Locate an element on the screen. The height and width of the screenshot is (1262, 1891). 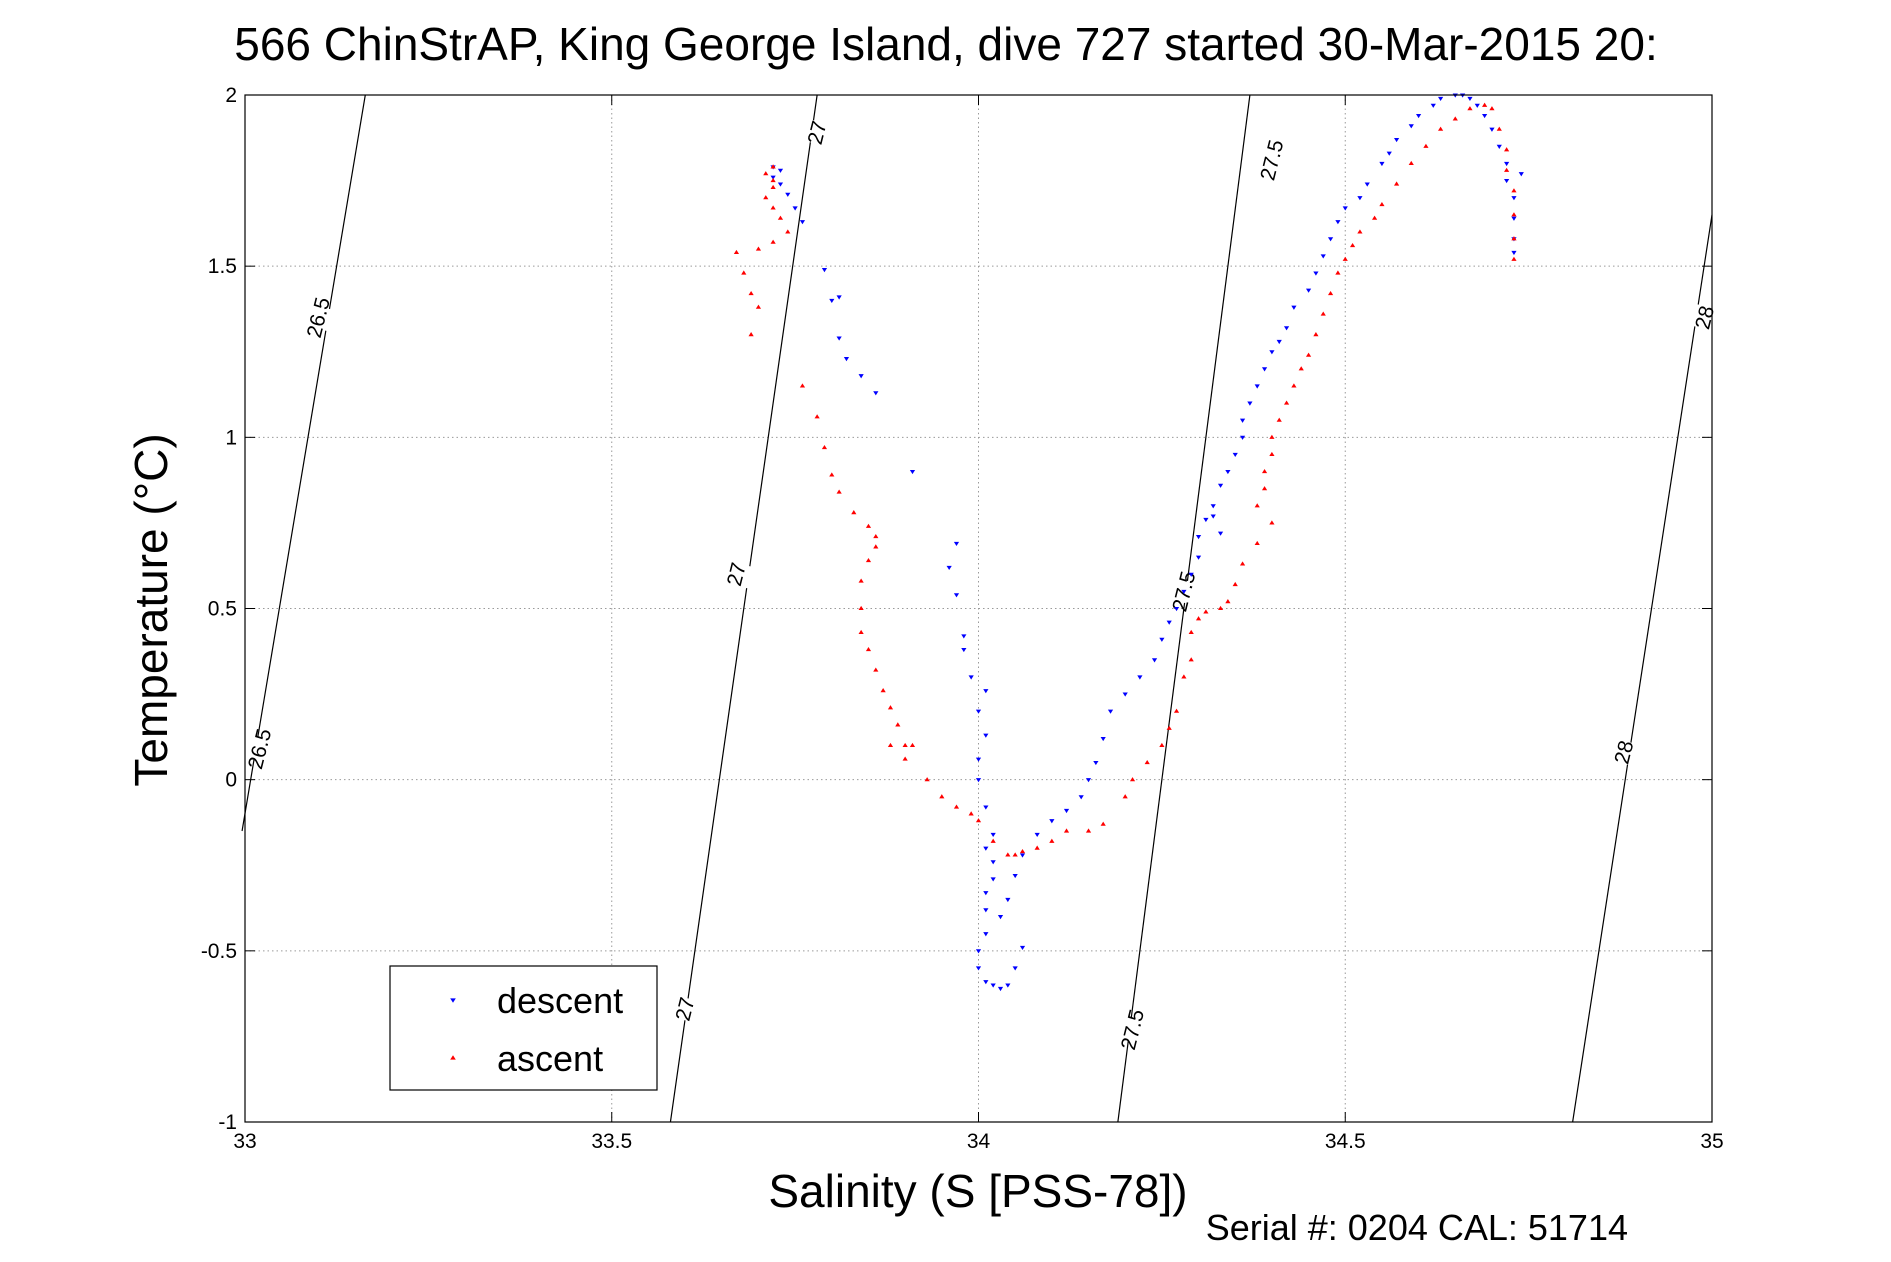
y-tick-label: 0 is located at coordinates (231, 780).